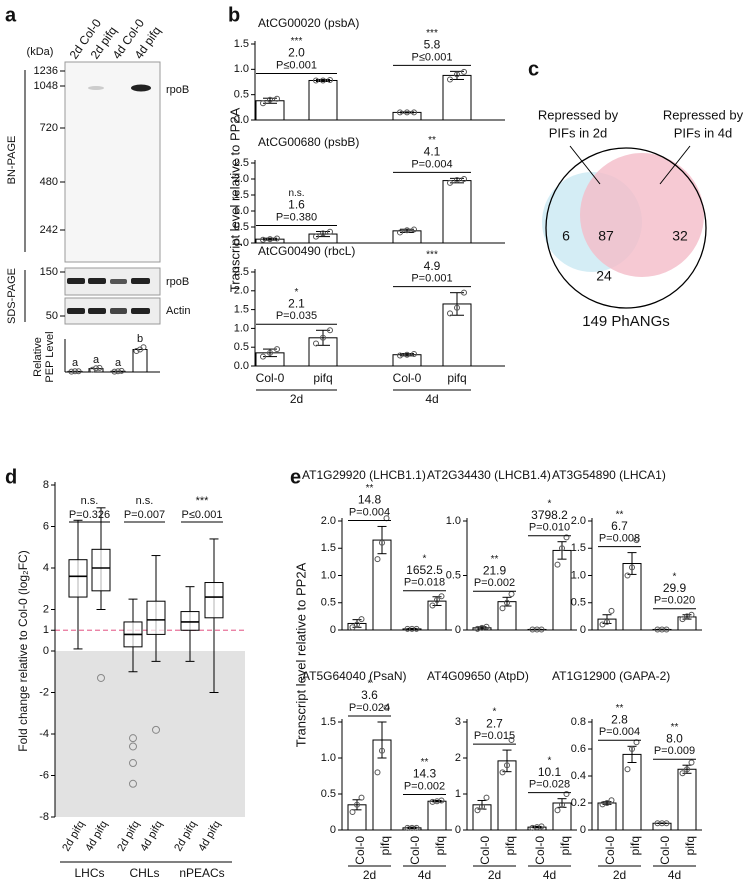 Image resolution: width=749 pixels, height=882 pixels. Describe the element at coordinates (674, 601) in the screenshot. I see `p-value: P=0.020` at that location.